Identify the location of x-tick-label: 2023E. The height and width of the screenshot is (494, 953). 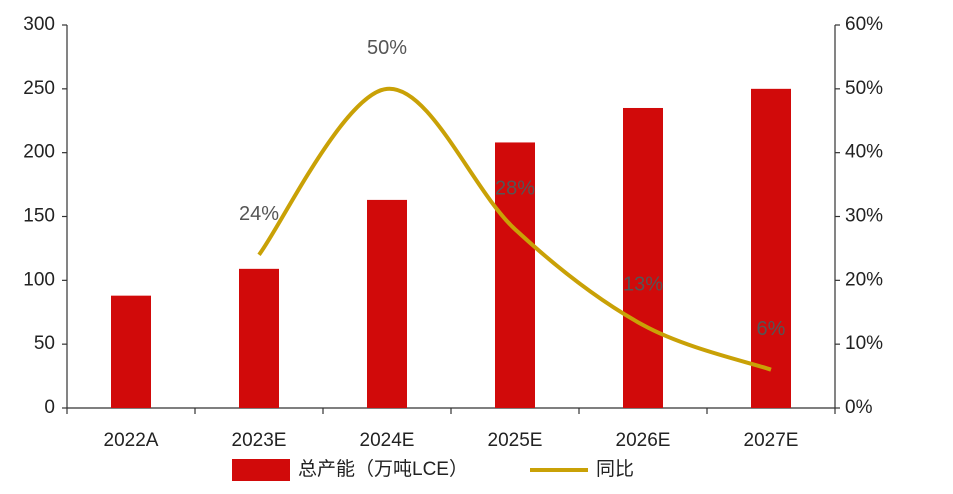
(259, 440).